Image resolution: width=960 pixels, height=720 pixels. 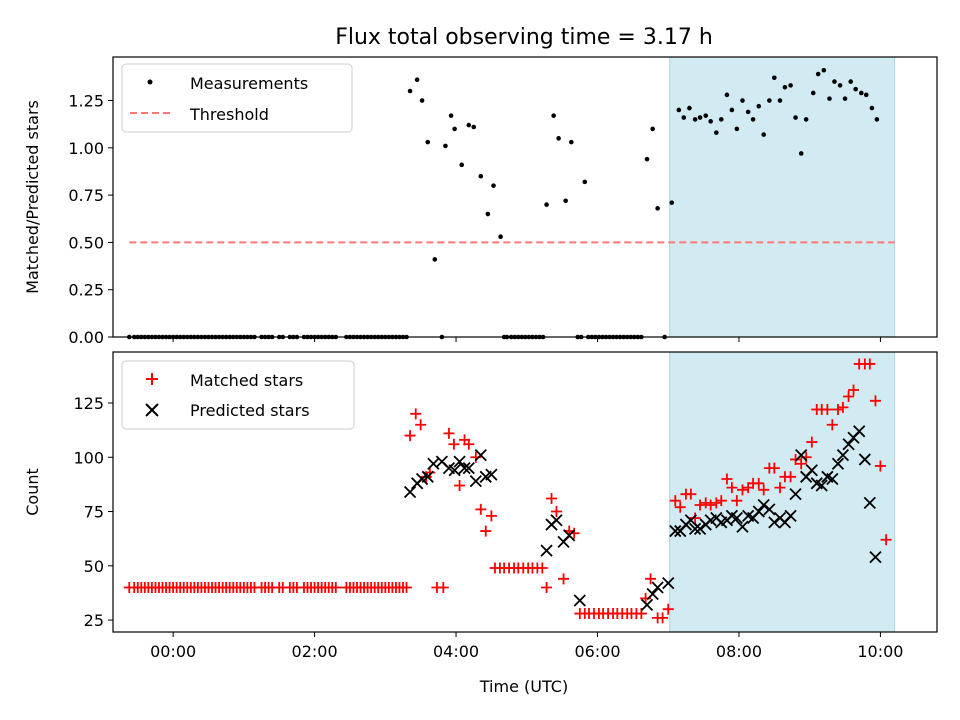 I want to click on x-tick-label: 02:00, so click(x=315, y=651).